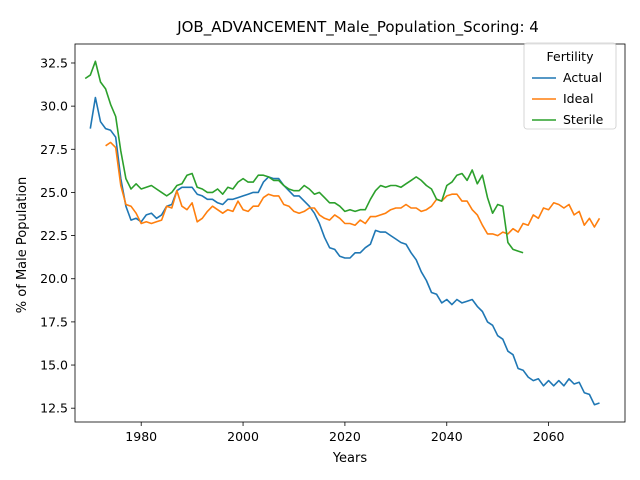  What do you see at coordinates (243, 436) in the screenshot?
I see `x-tick-label: 2000` at bounding box center [243, 436].